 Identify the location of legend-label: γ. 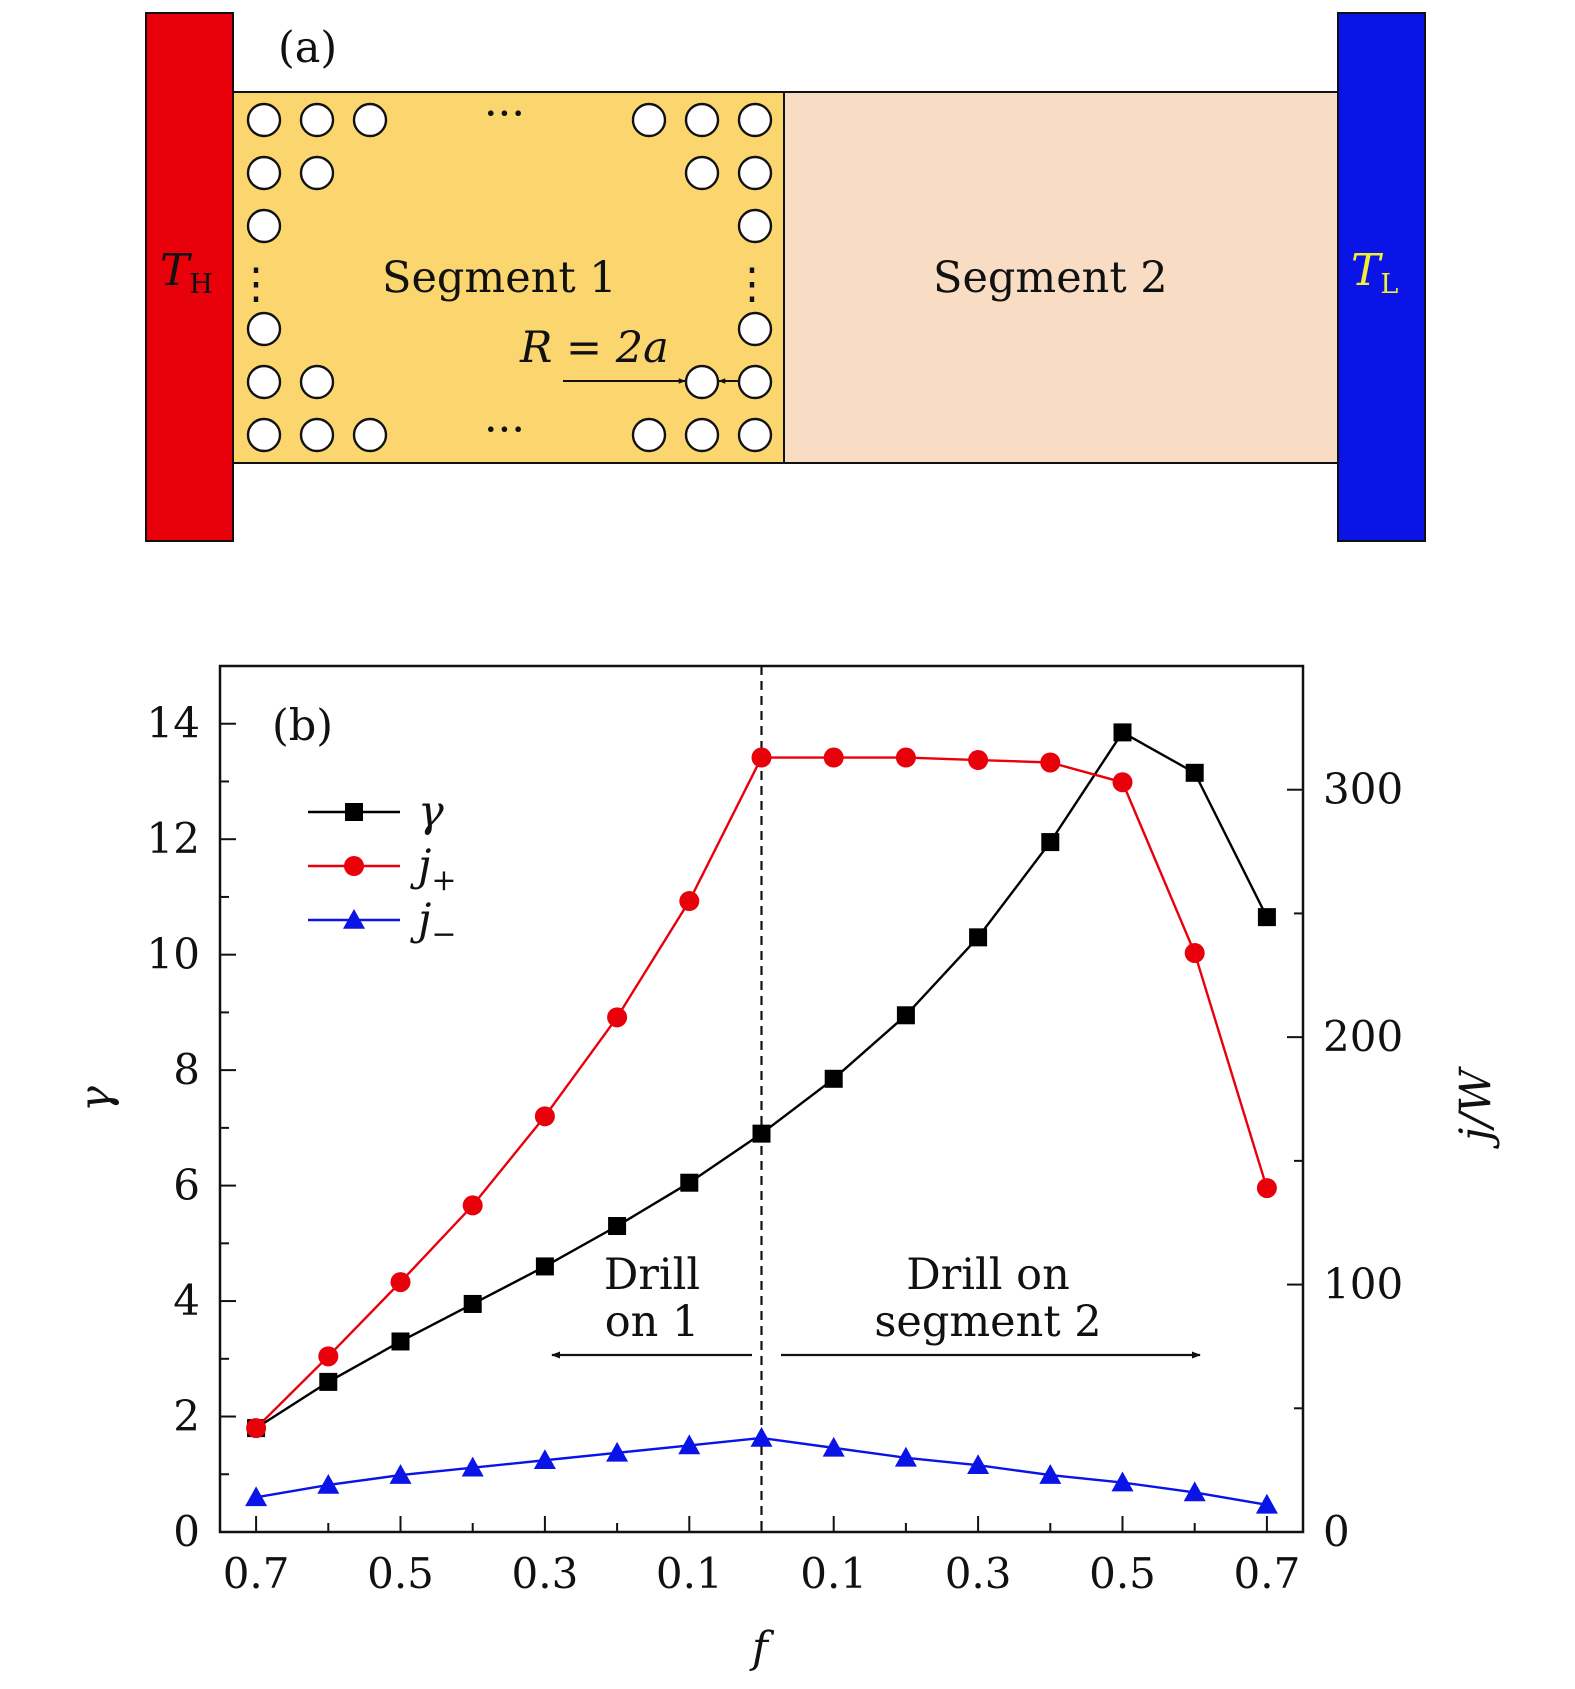
(431, 812).